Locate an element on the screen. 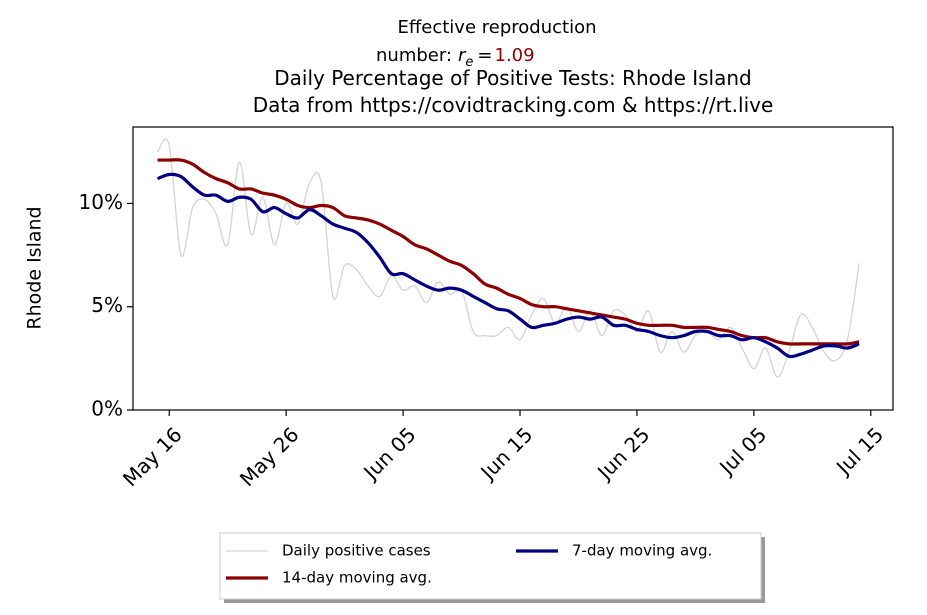 This screenshot has width=927, height=615. annotation-symbol: r is located at coordinates (462, 55).